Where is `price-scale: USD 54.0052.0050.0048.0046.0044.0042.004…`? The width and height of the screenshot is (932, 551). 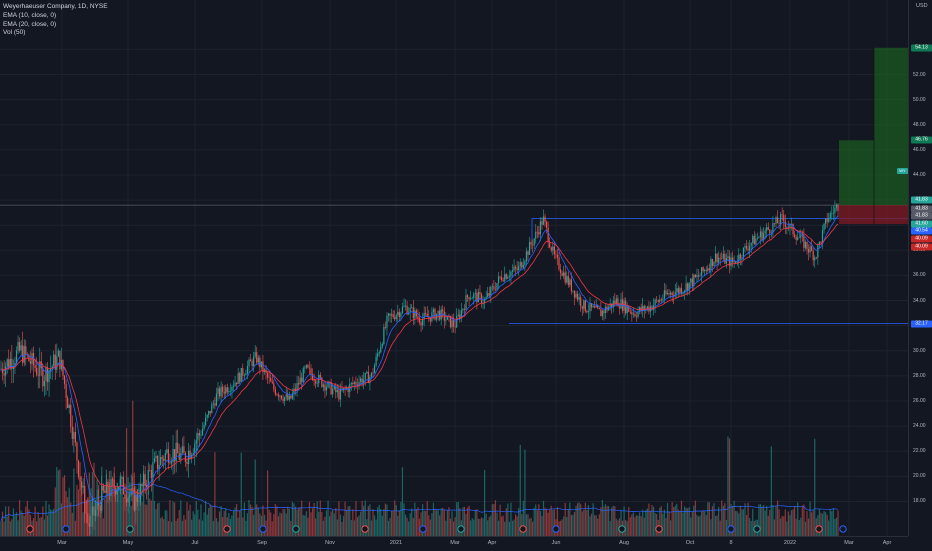
price-scale: USD 54.0052.0050.0048.0046.0044.0042.004… is located at coordinates (920, 268).